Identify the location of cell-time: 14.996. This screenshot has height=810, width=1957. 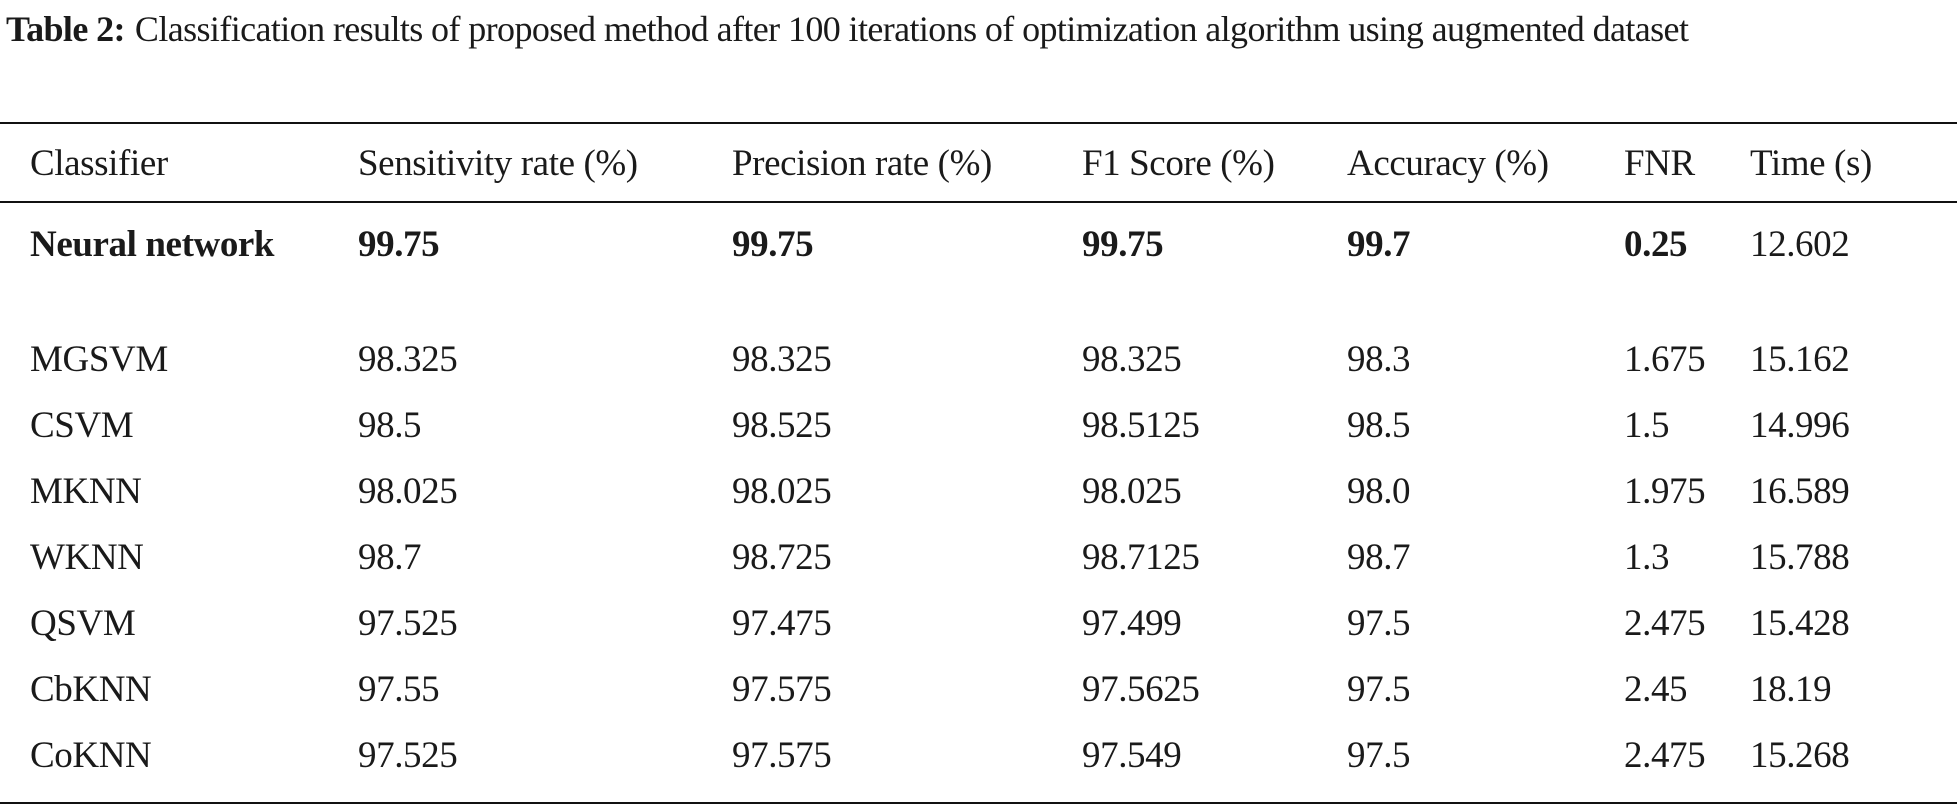
(1800, 425).